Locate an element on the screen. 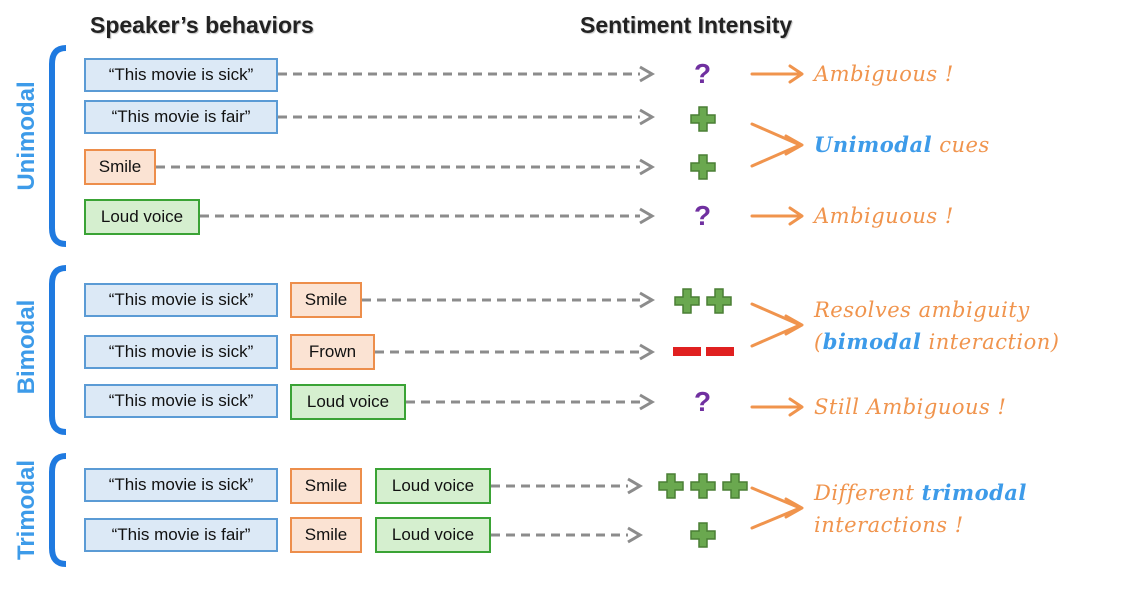  outcome-unimodal-cues: Unimodal cues is located at coordinates (902, 145).